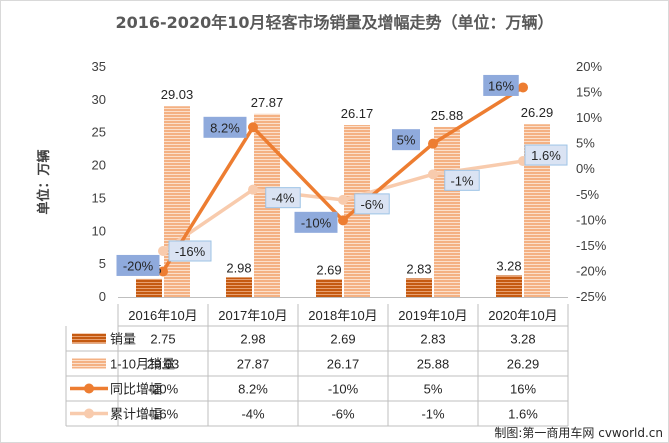  Describe the element at coordinates (252, 315) in the screenshot. I see `table-header-category: 2017年10月` at that location.